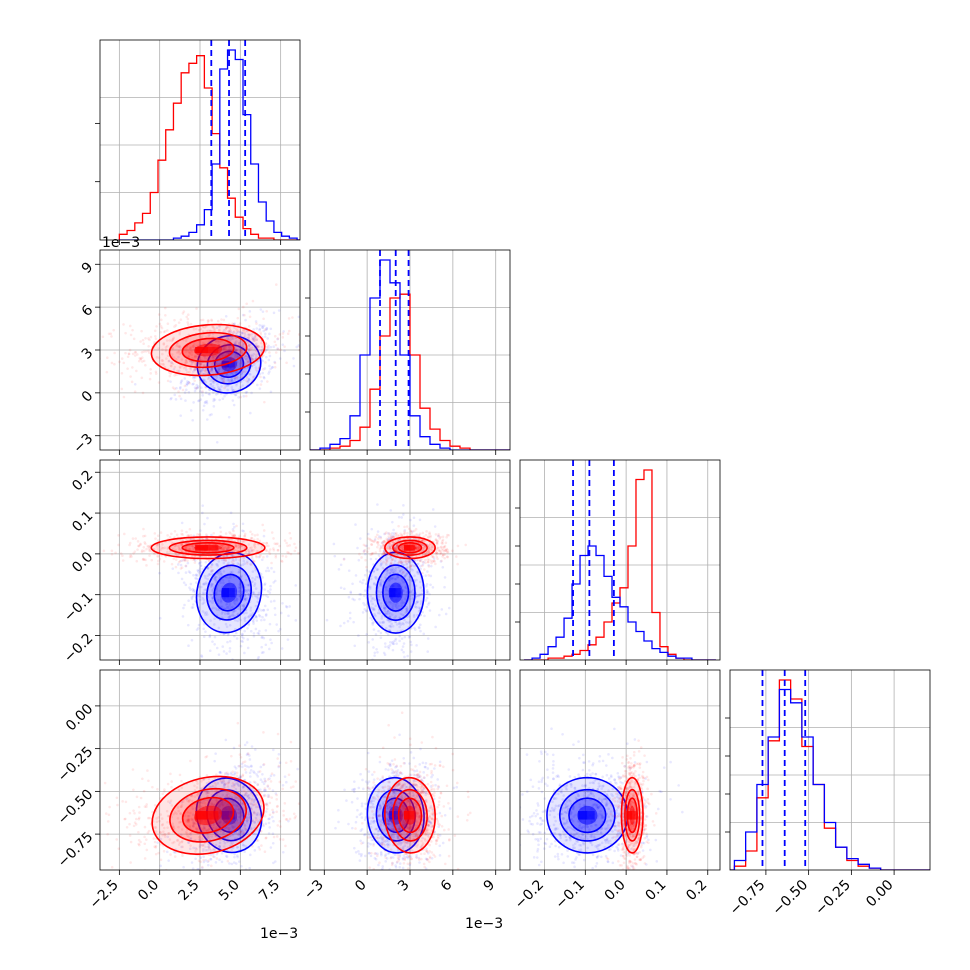 The height and width of the screenshot is (970, 970). I want to click on histogram-red, so click(410, 371).